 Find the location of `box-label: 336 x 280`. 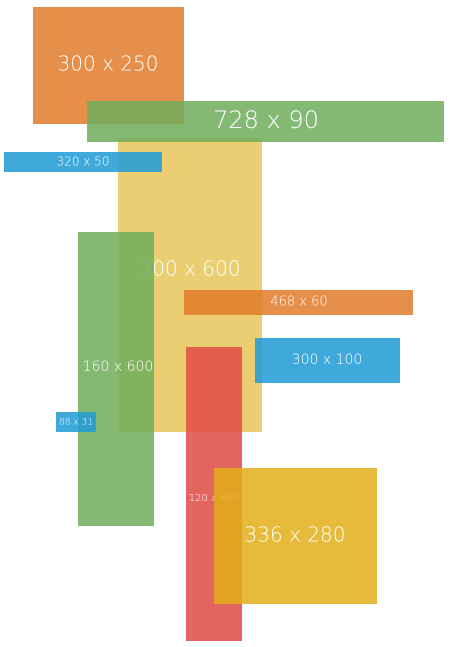

box-label: 336 x 280 is located at coordinates (295, 535).